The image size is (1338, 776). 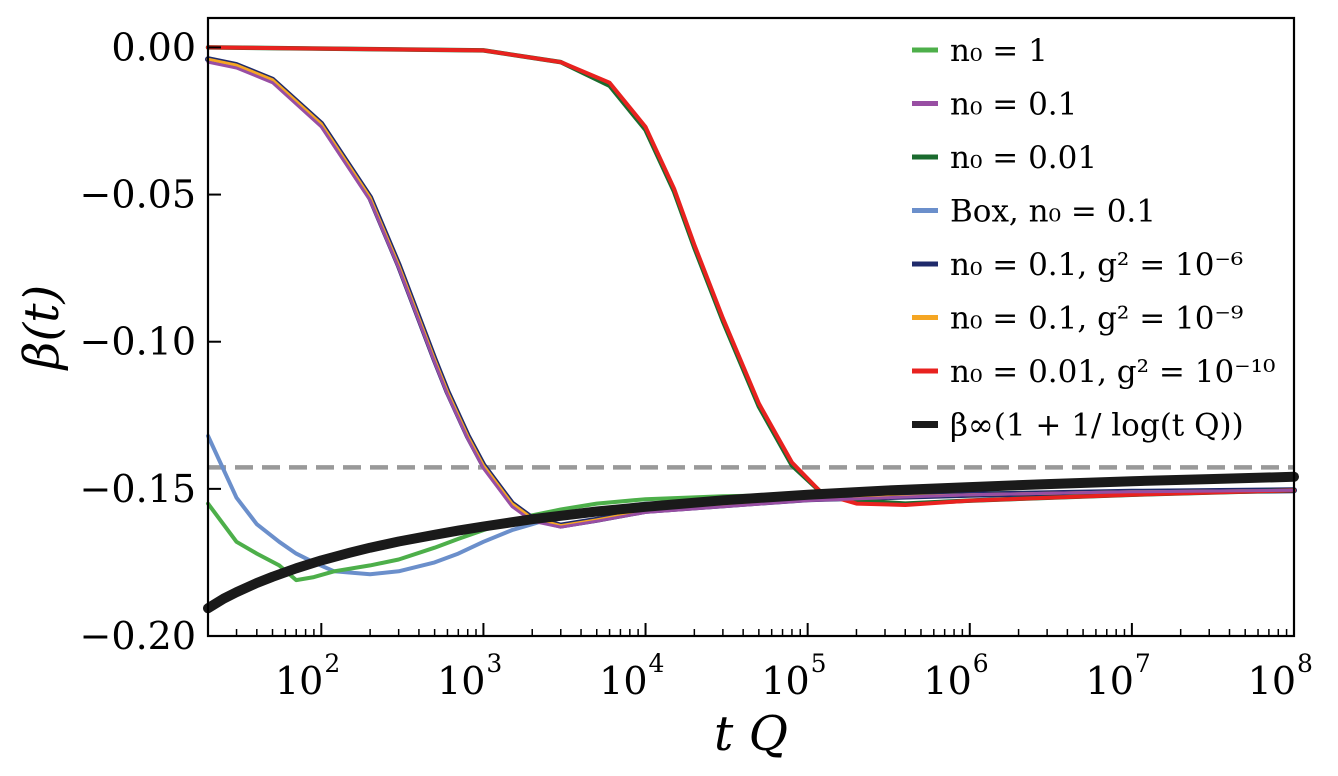 I want to click on legend-entry-3: n₀ = 0.01, so click(x=1004, y=158).